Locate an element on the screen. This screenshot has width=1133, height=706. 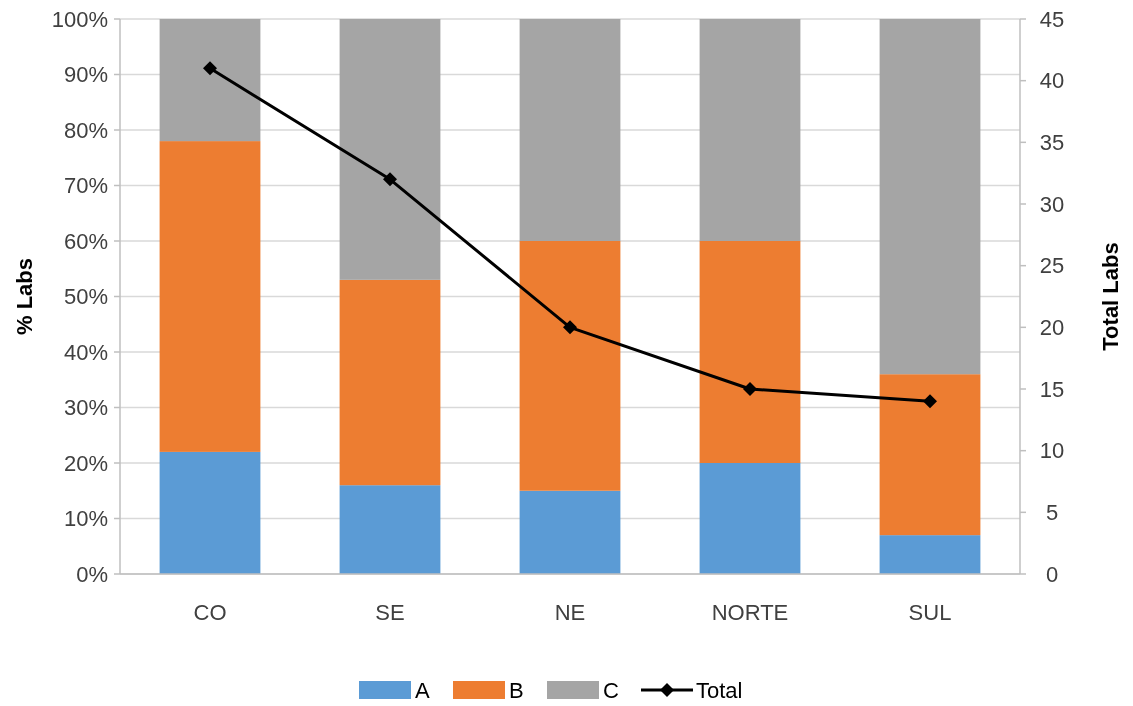
x-tick-label: NORTE is located at coordinates (750, 612).